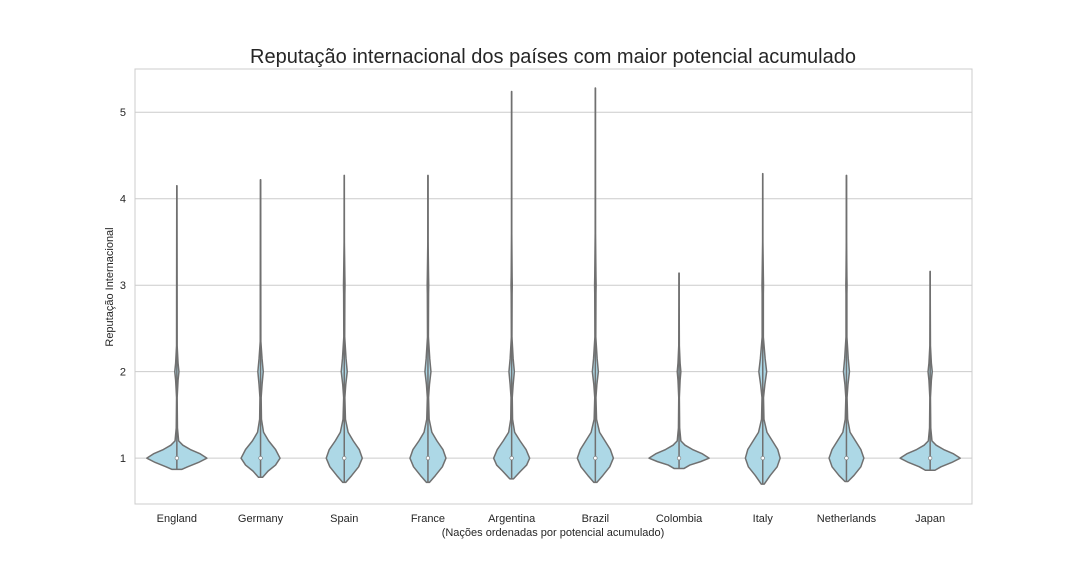 The width and height of the screenshot is (1080, 581). Describe the element at coordinates (679, 371) in the screenshot. I see `violin-colombia` at that location.